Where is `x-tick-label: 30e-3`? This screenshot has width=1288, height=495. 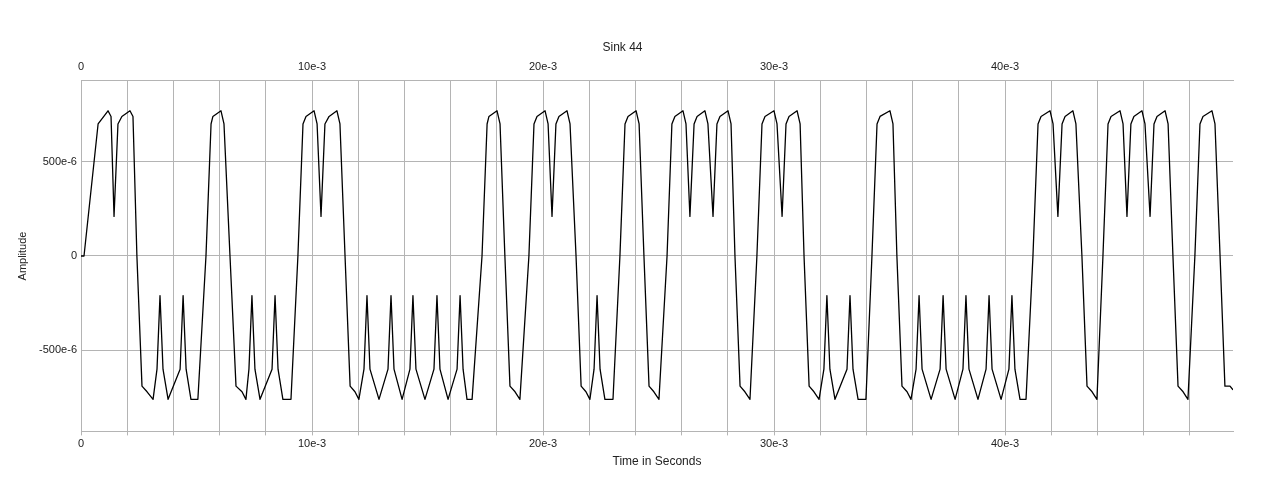 x-tick-label: 30e-3 is located at coordinates (774, 443).